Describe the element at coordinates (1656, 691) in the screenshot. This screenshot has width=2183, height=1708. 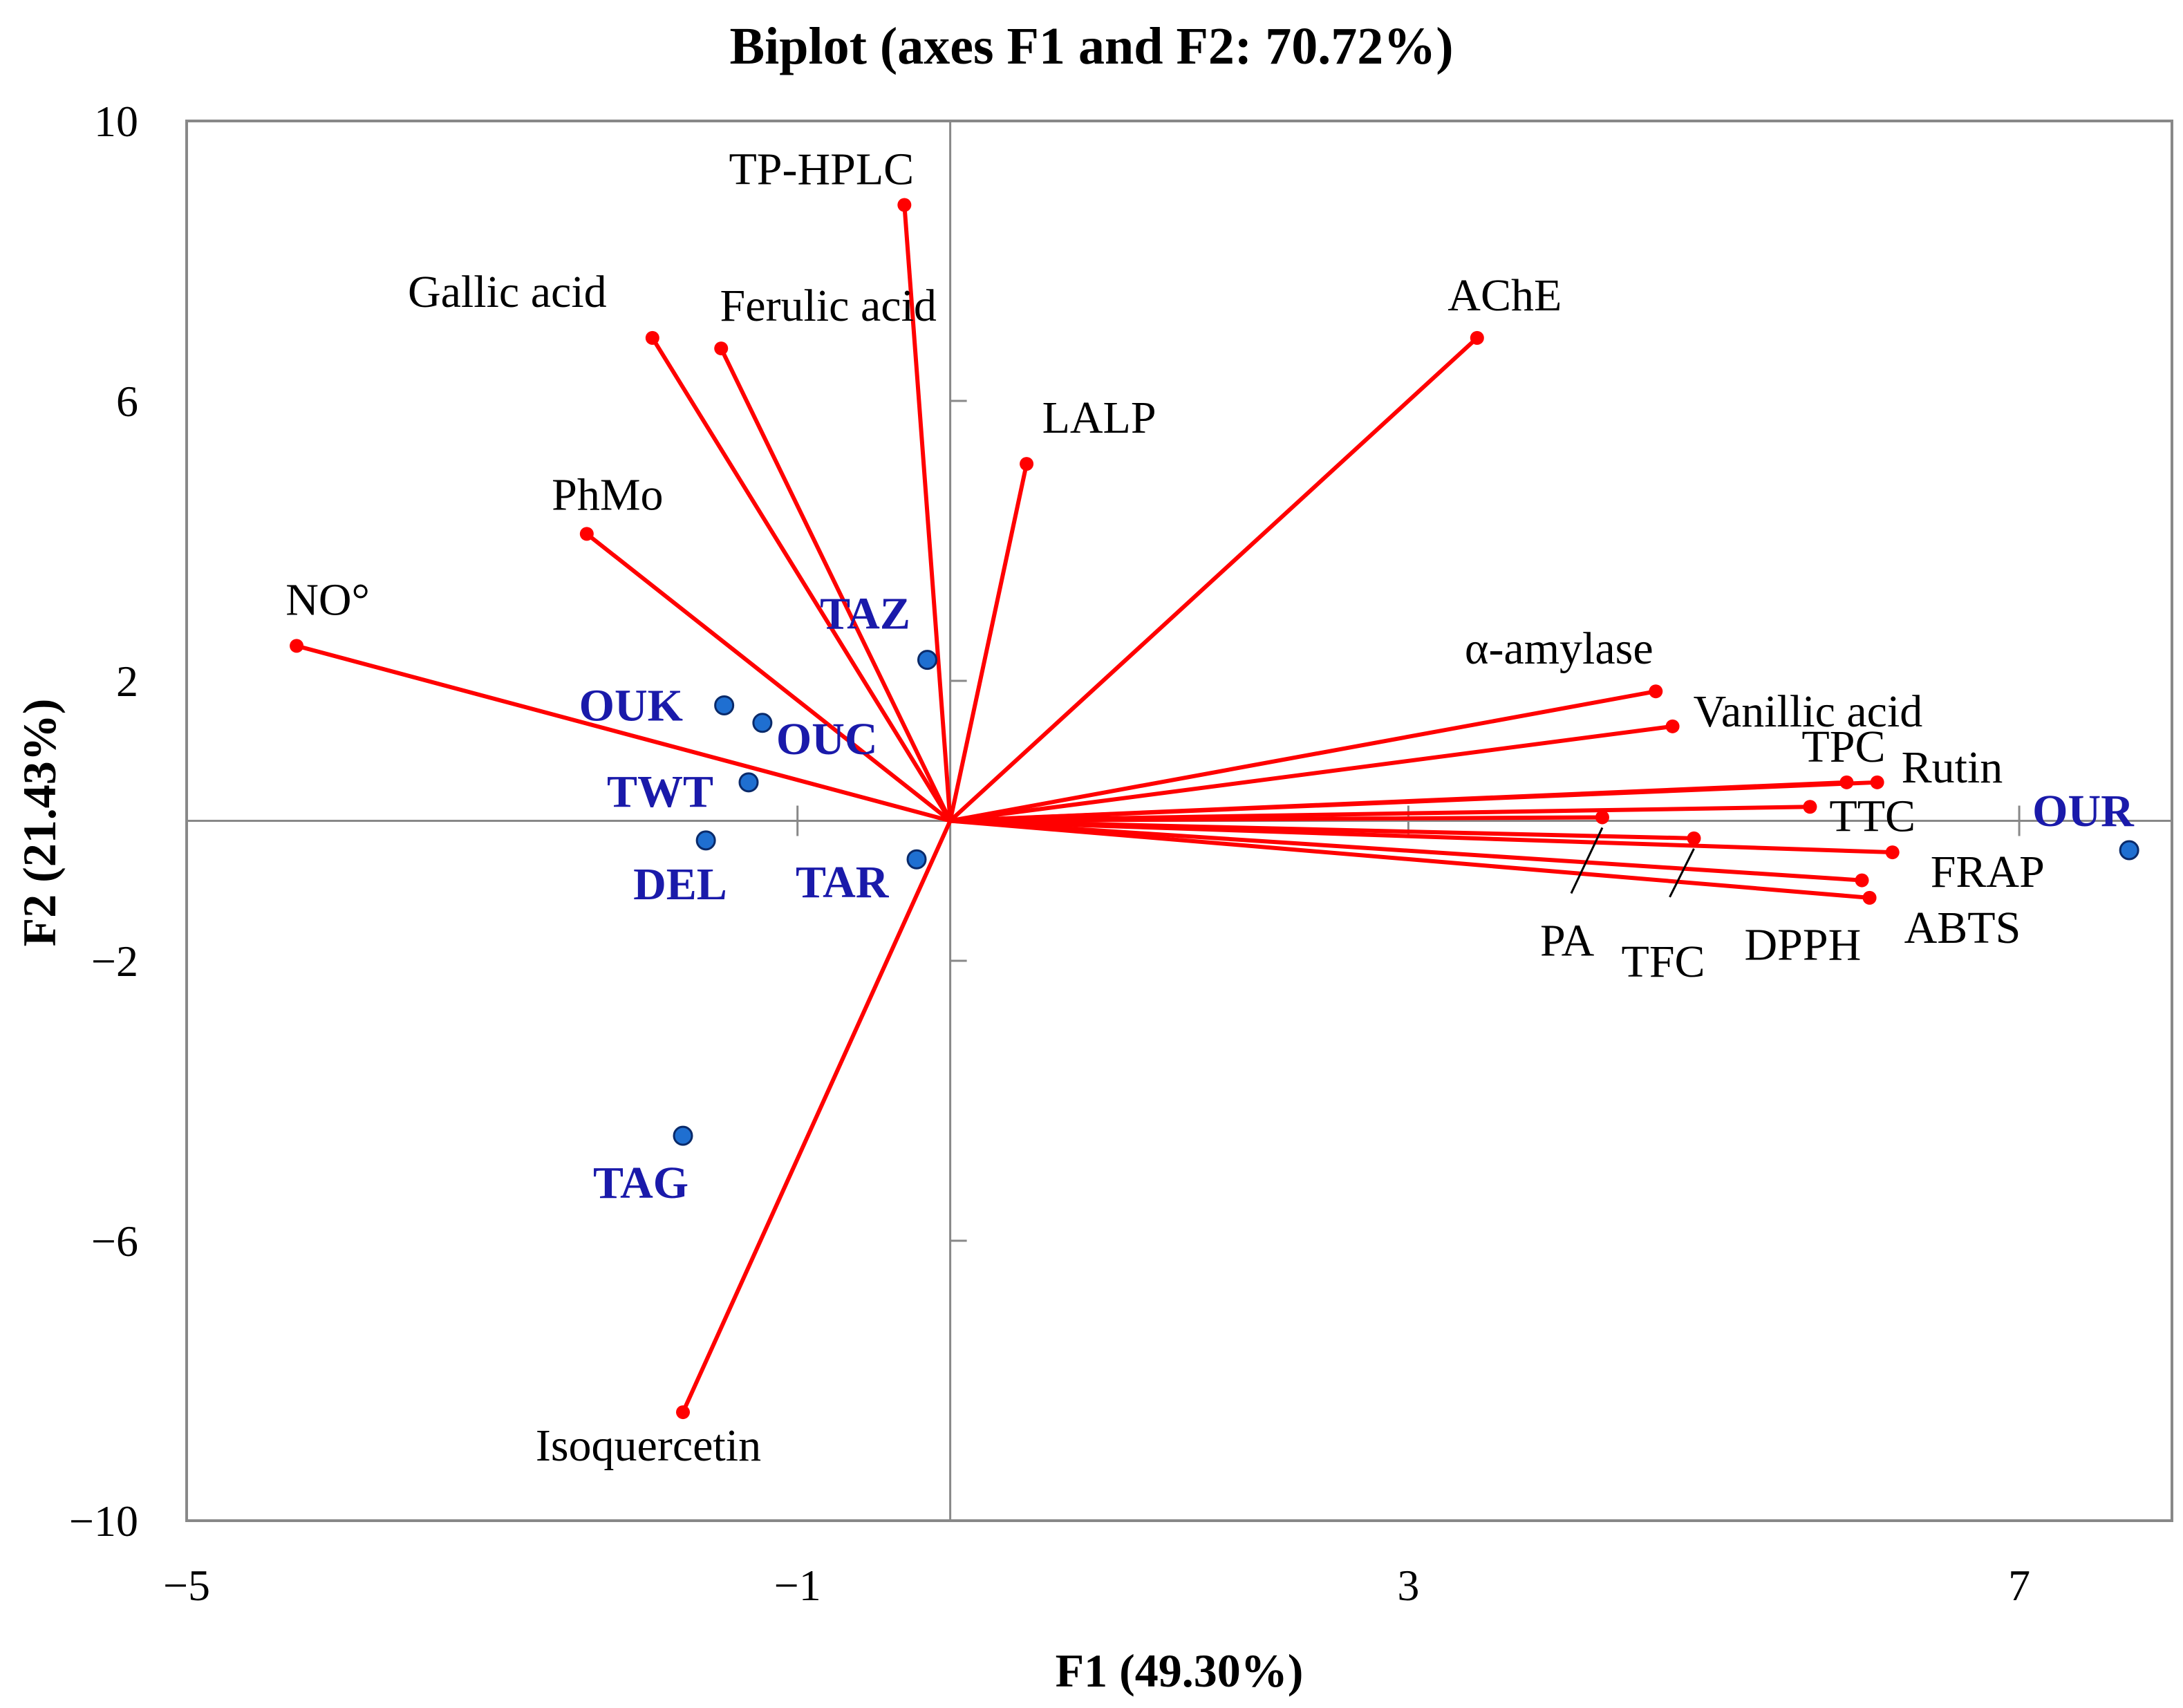
I see `vector-tip-alpha-amylase` at that location.